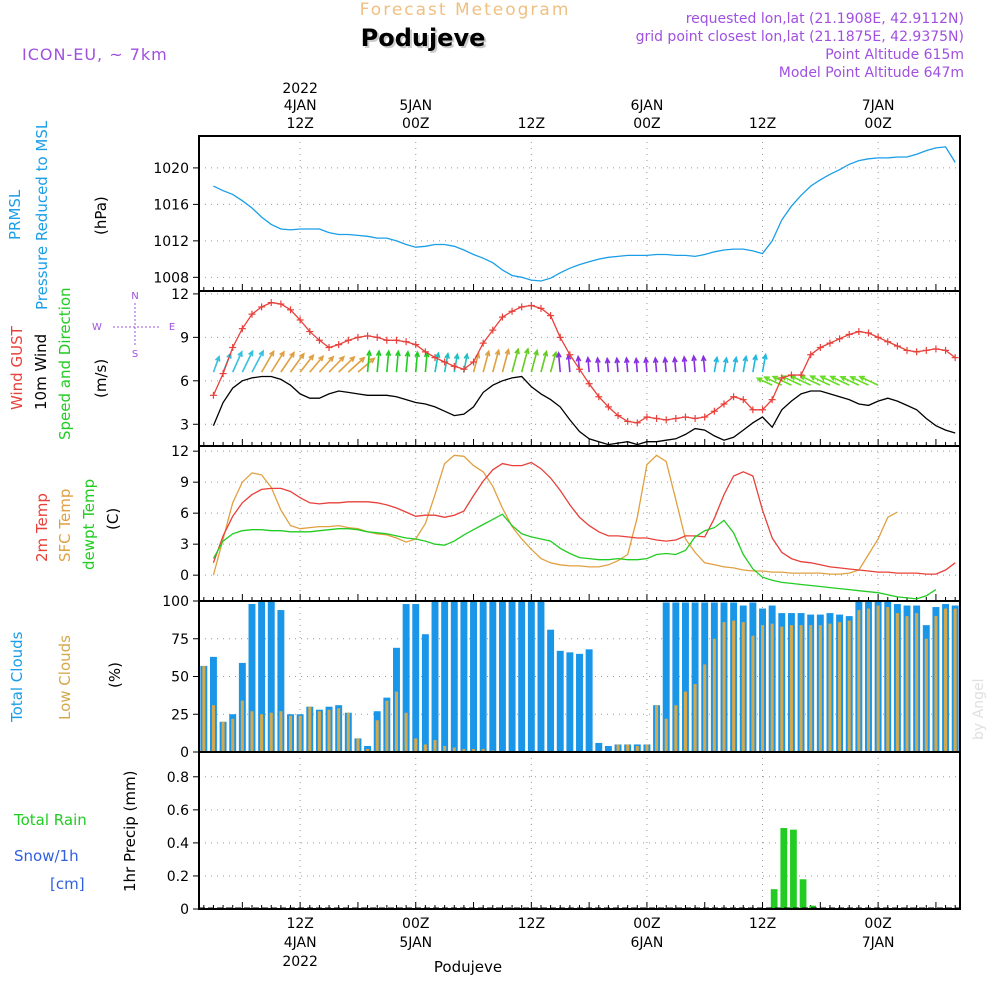 The height and width of the screenshot is (1000, 1000). Describe the element at coordinates (178, 778) in the screenshot. I see `ytick-label: 0.8` at that location.